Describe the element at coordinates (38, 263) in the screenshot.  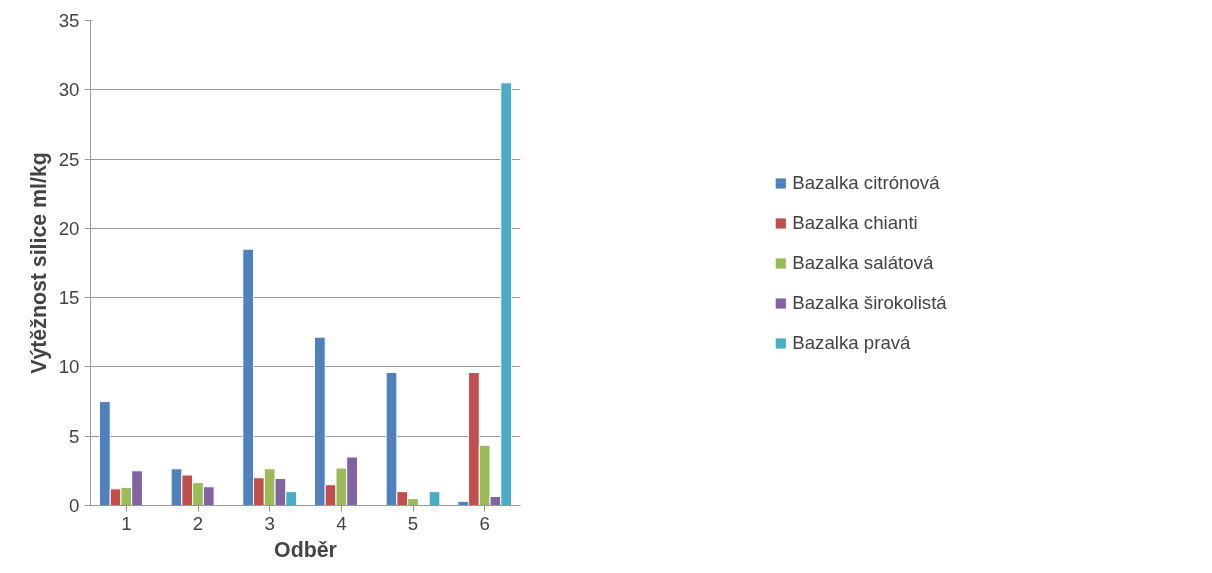
I see `y-axis-title: Výtěžnost silice ml/kg` at that location.